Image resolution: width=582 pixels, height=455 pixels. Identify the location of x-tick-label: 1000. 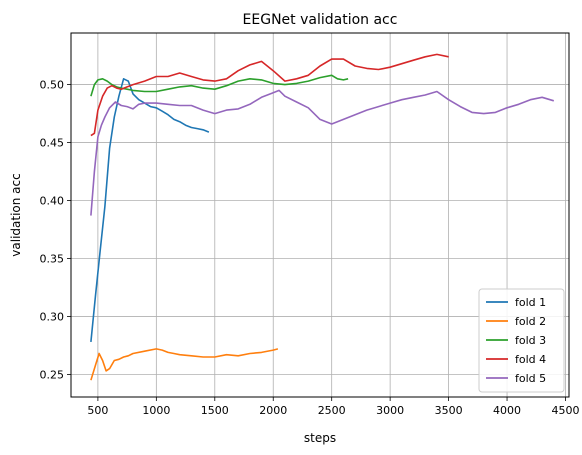
(156, 410).